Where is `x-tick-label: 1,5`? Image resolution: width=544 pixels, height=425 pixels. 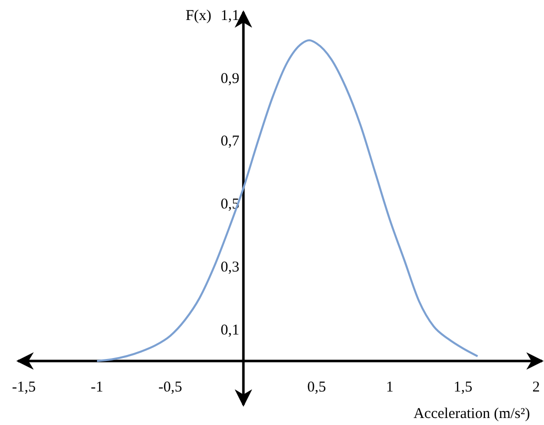
x-tick-label: 1,5 is located at coordinates (463, 388).